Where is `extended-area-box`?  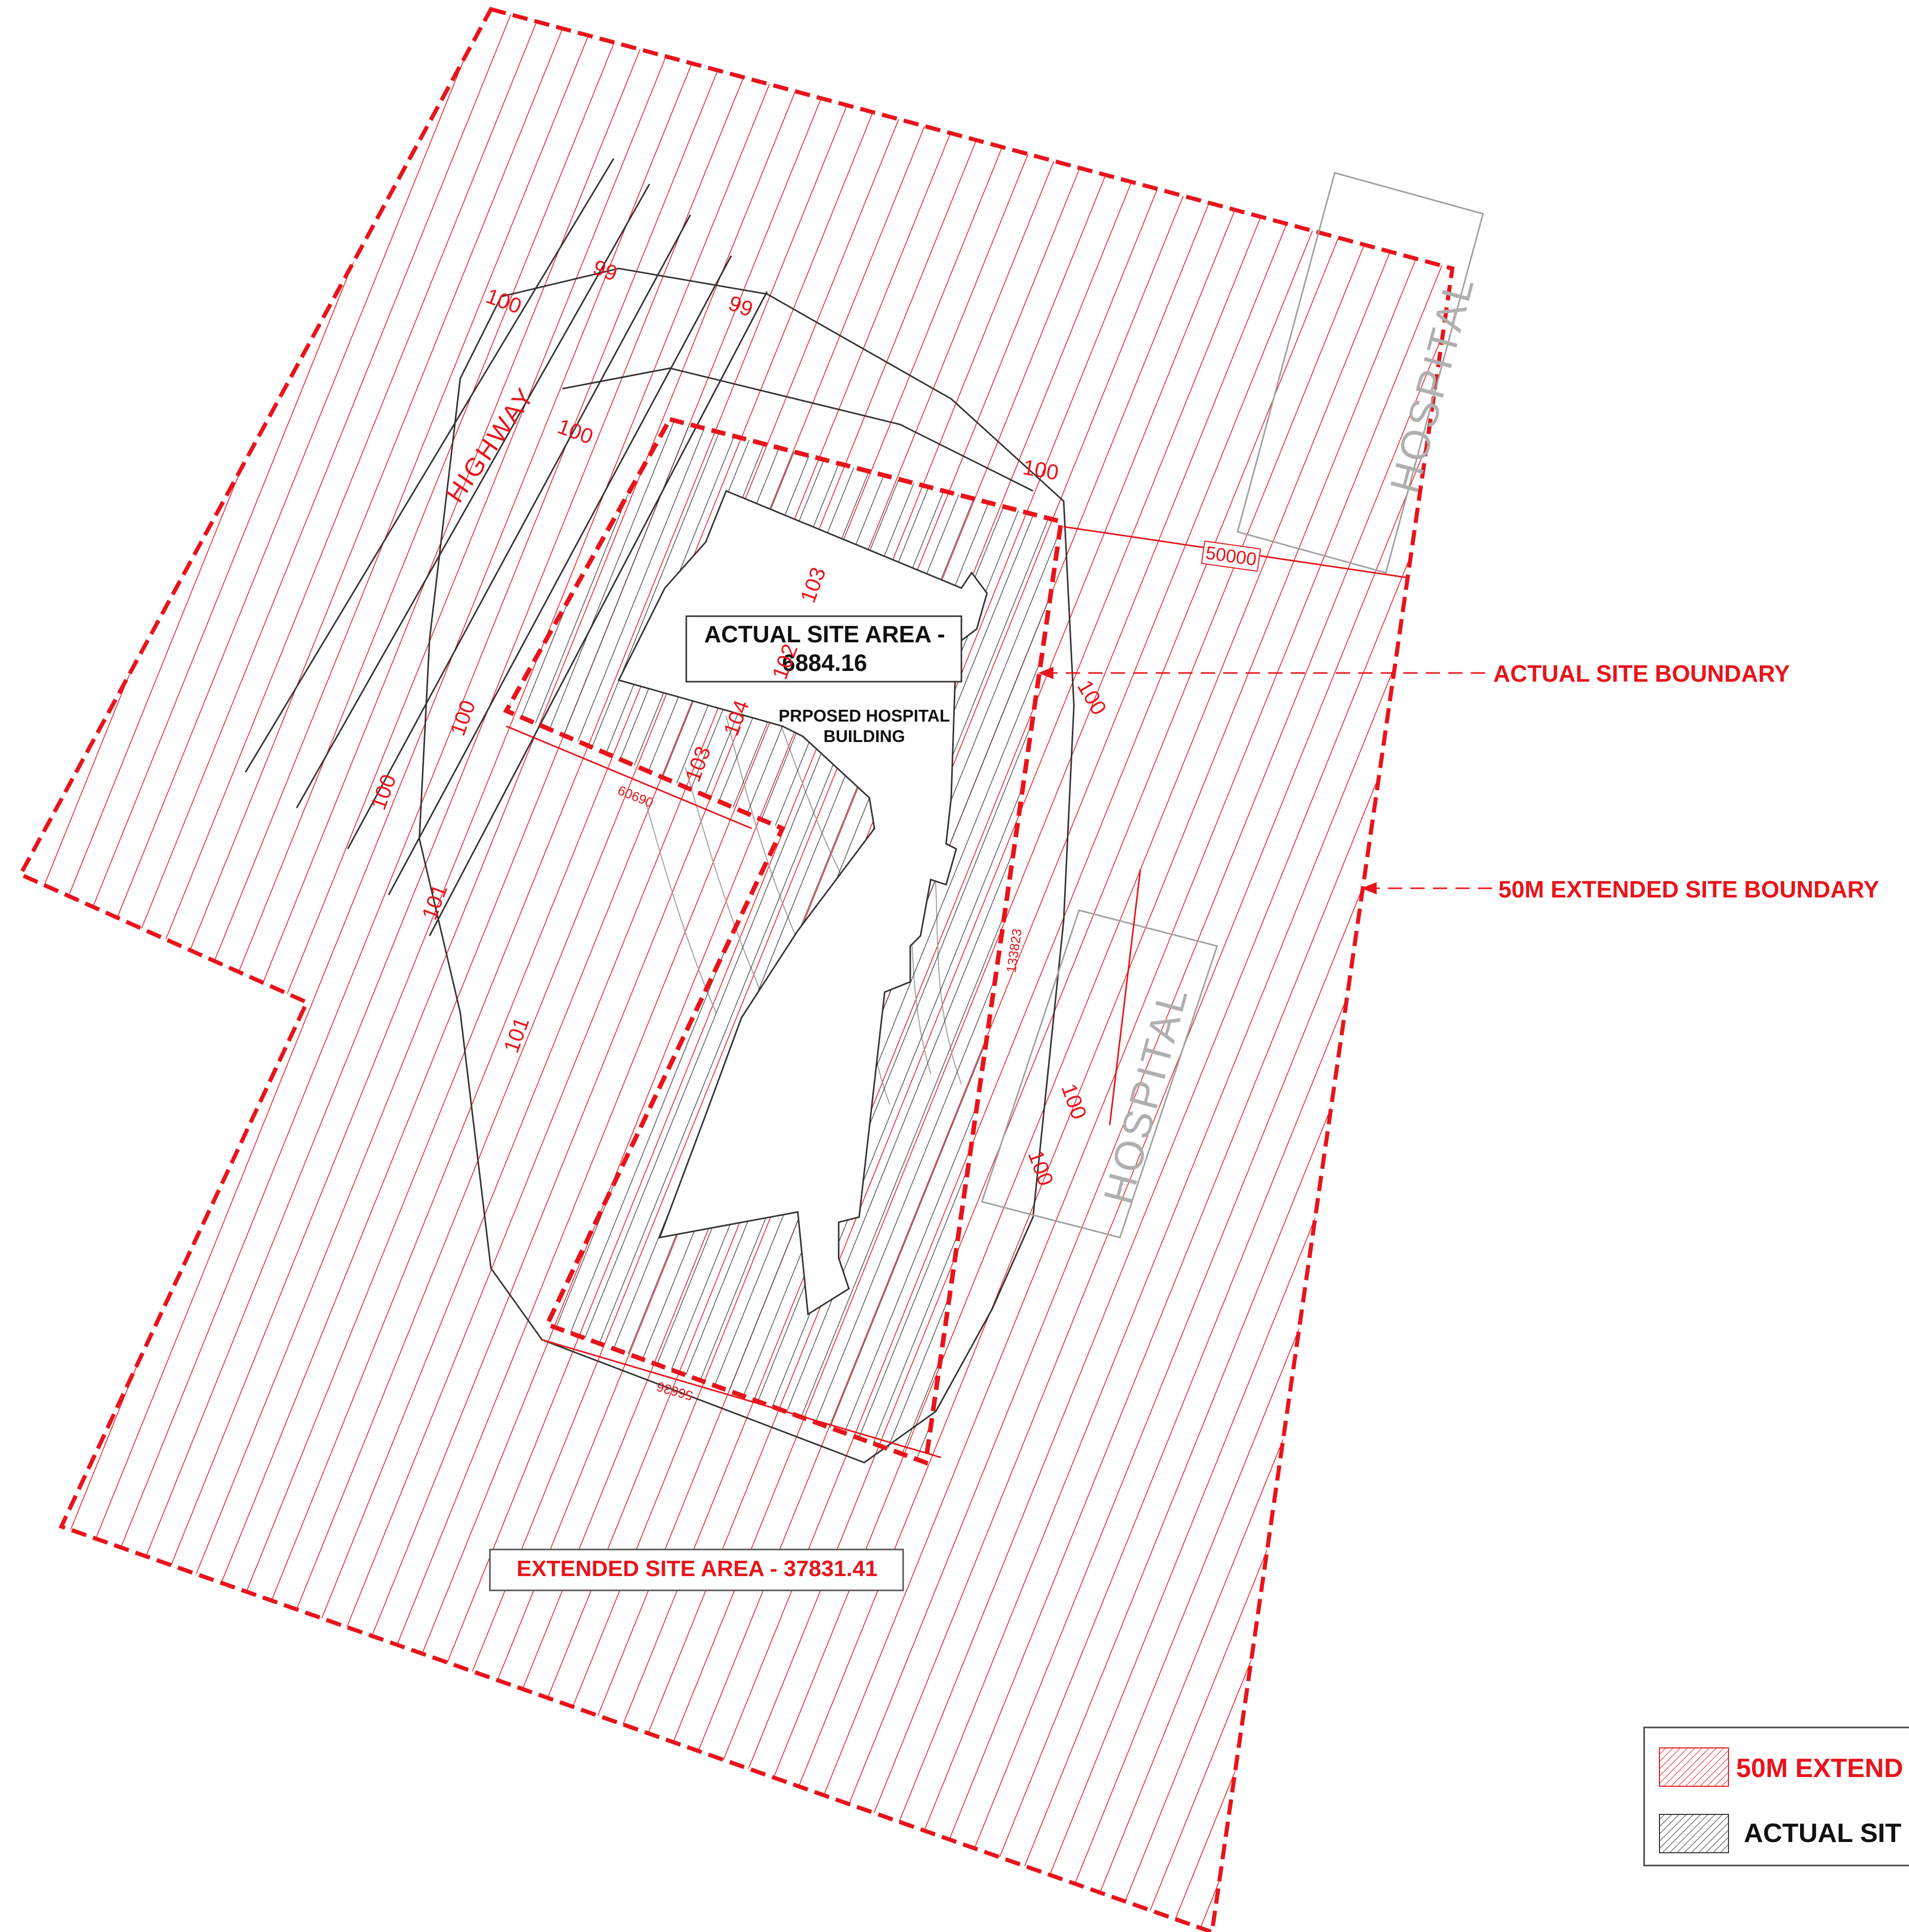
extended-area-box is located at coordinates (696, 1569).